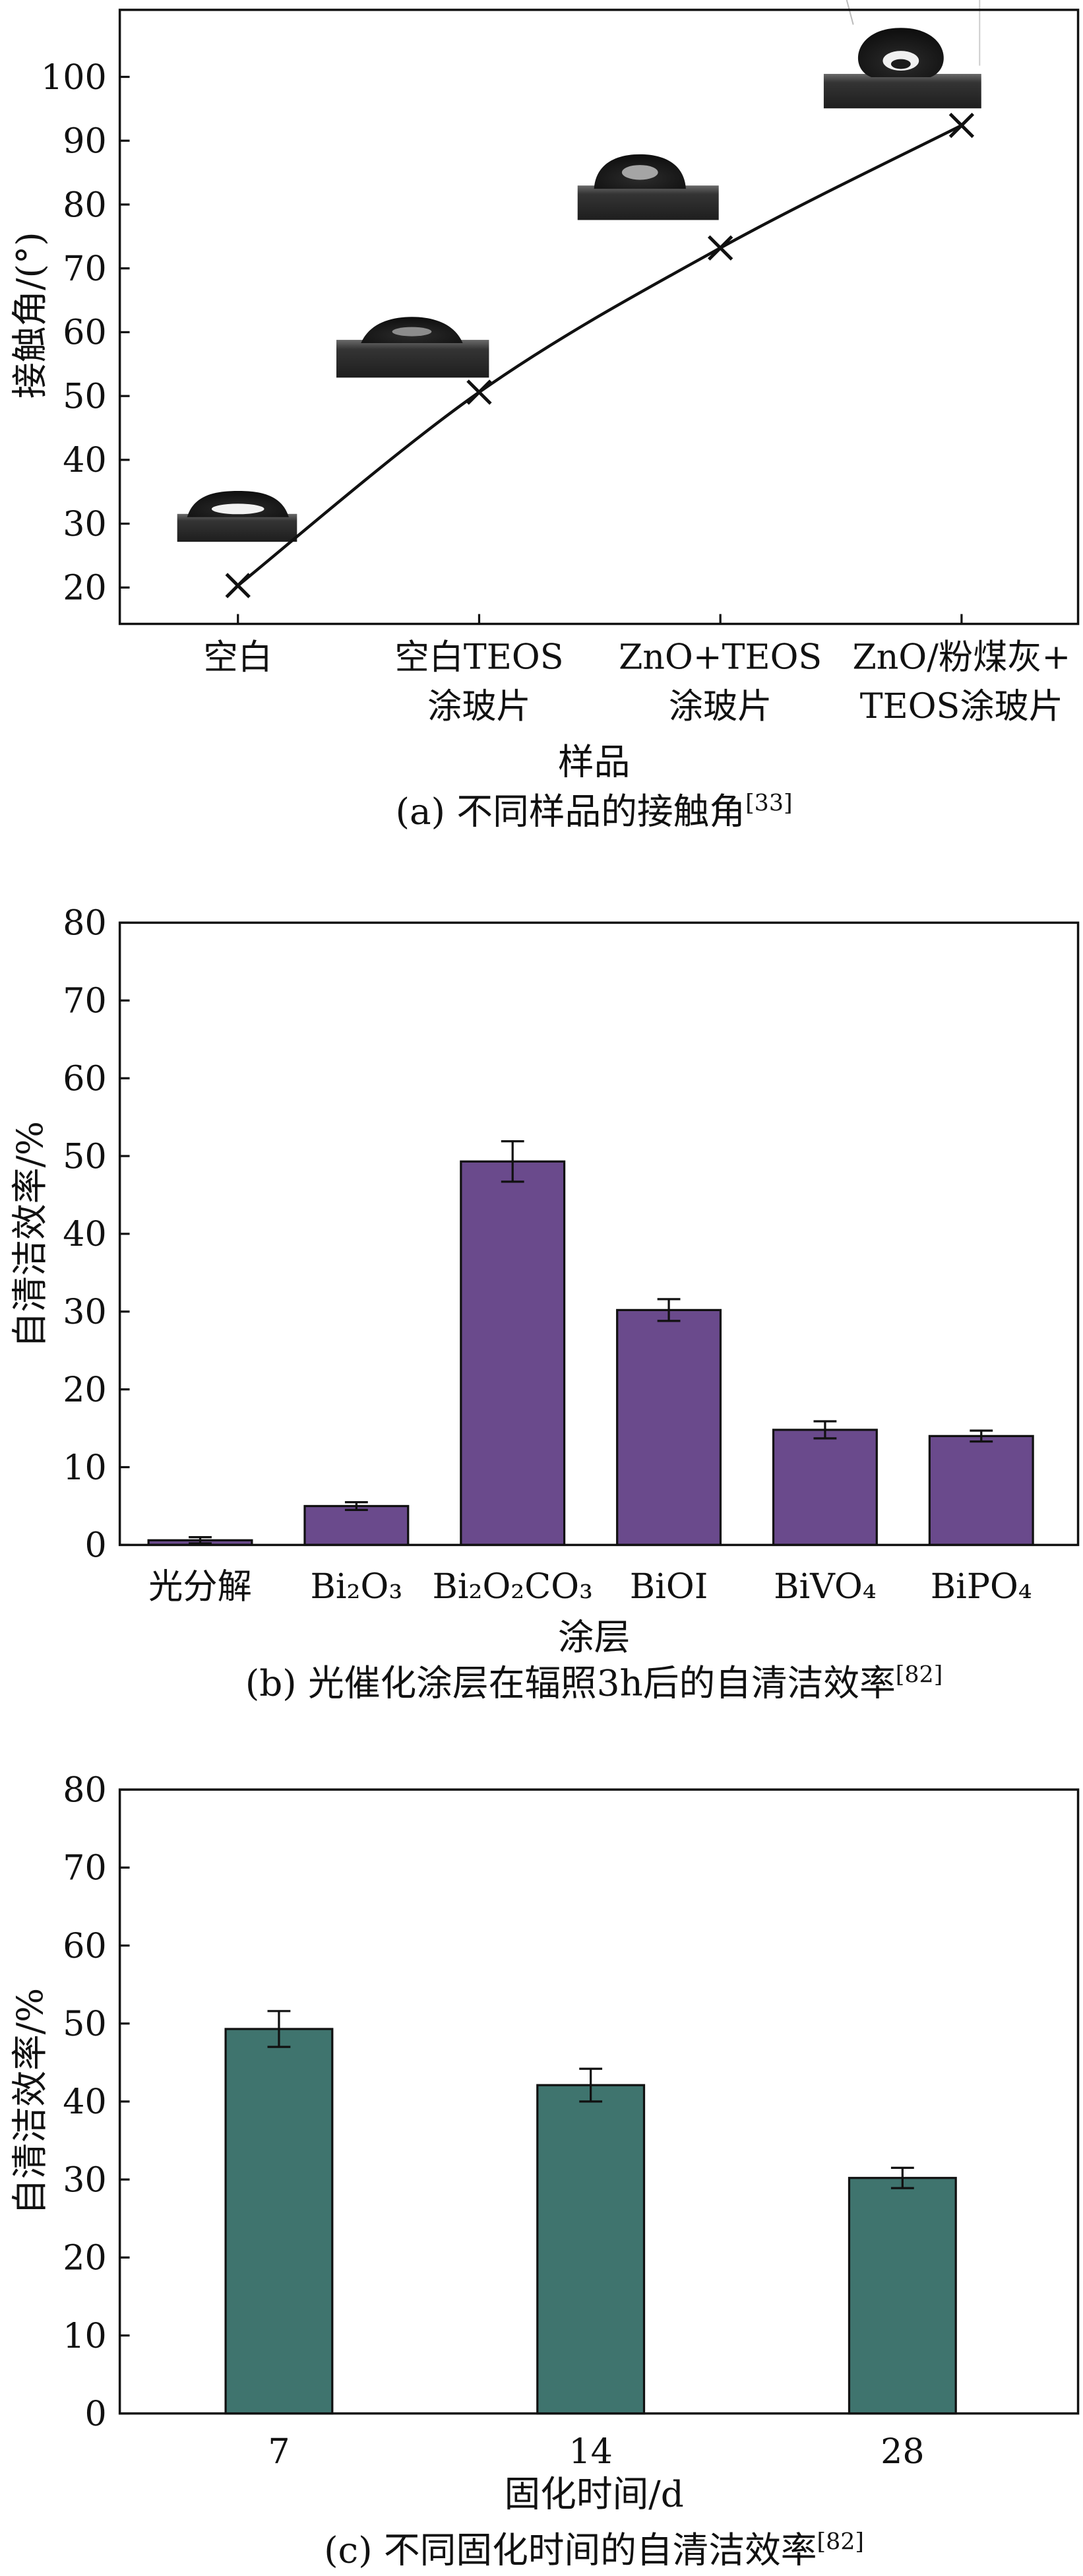  Describe the element at coordinates (478, 682) in the screenshot. I see `x-tick-label: 空白TEOS 涂玻片` at that location.